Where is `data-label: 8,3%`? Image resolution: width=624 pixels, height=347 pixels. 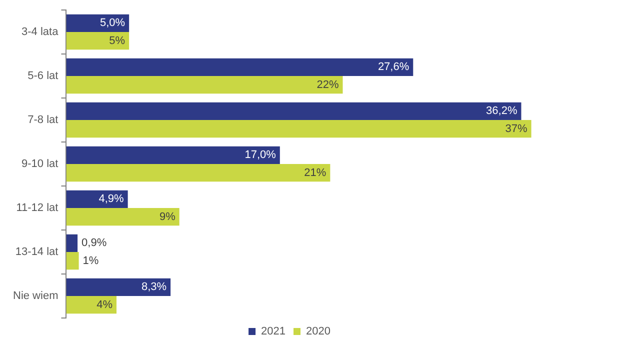 data-label: 8,3% is located at coordinates (154, 287).